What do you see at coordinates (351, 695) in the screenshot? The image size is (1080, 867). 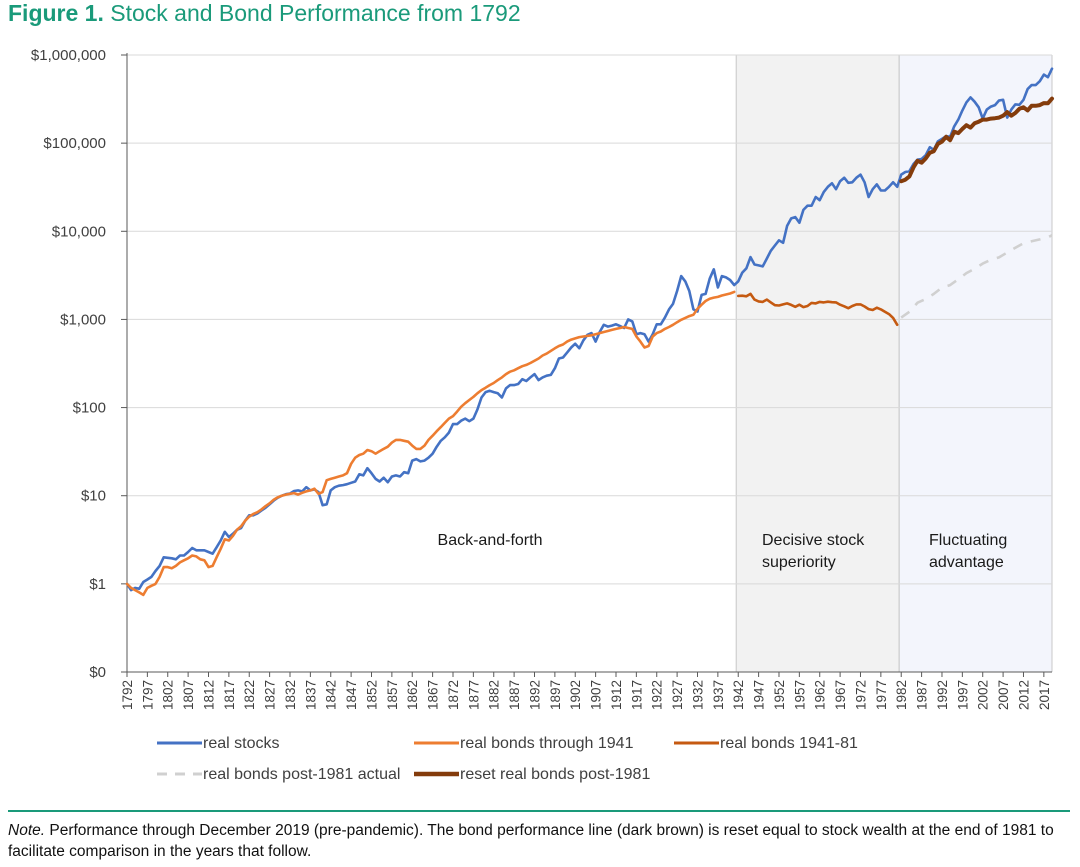 I see `x-tick-label: 1847` at bounding box center [351, 695].